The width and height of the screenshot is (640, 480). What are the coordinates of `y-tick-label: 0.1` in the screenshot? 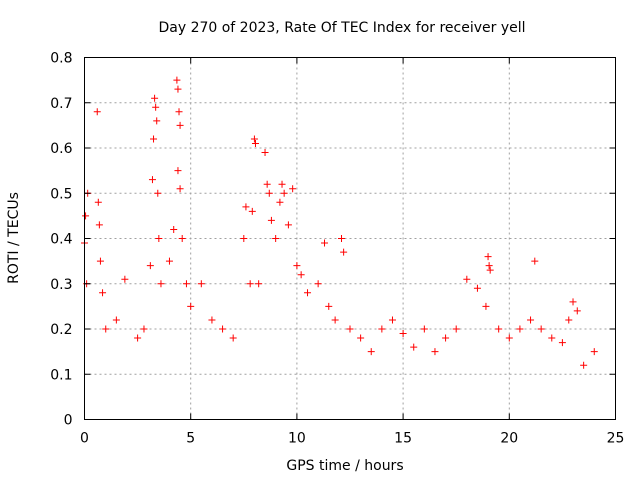 It's located at (61, 375).